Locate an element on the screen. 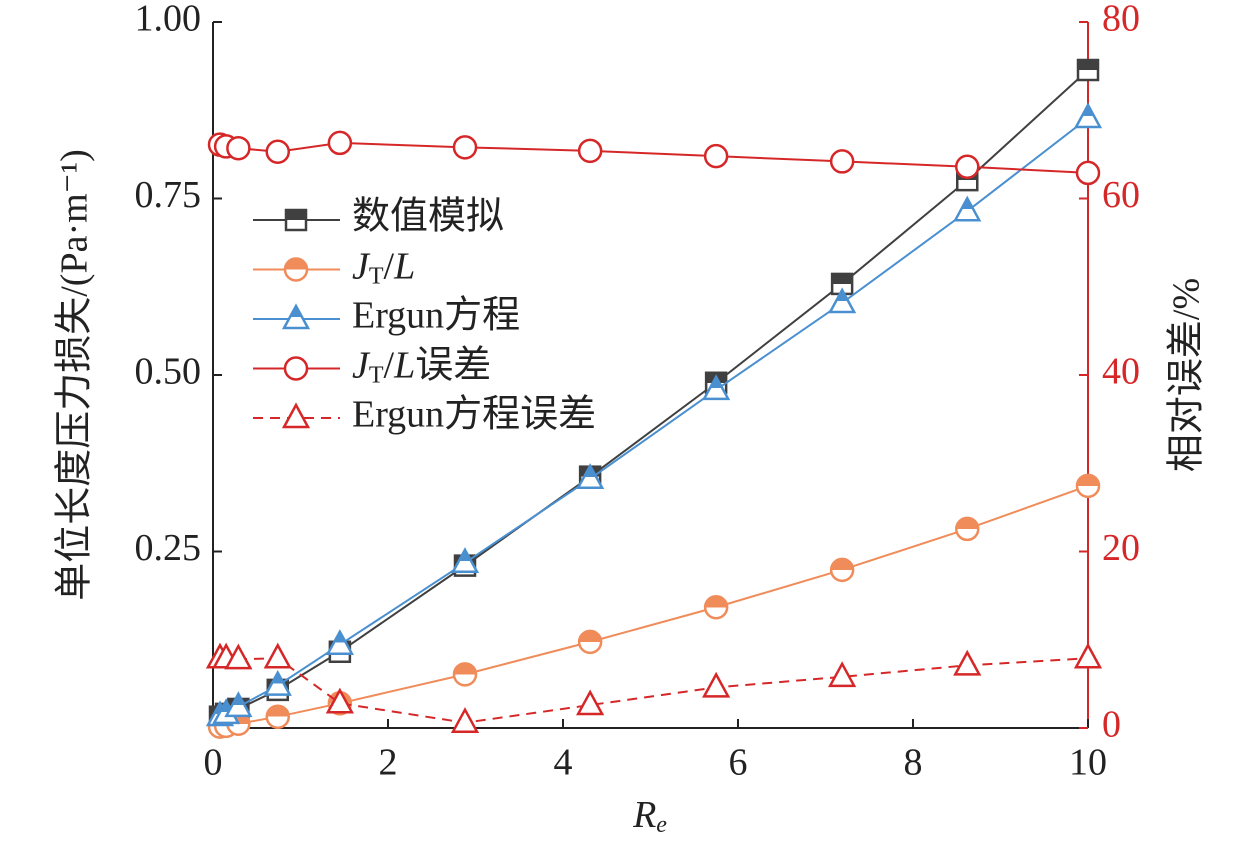 The height and width of the screenshot is (852, 1259). legend-label: JT/L is located at coordinates (383, 267).